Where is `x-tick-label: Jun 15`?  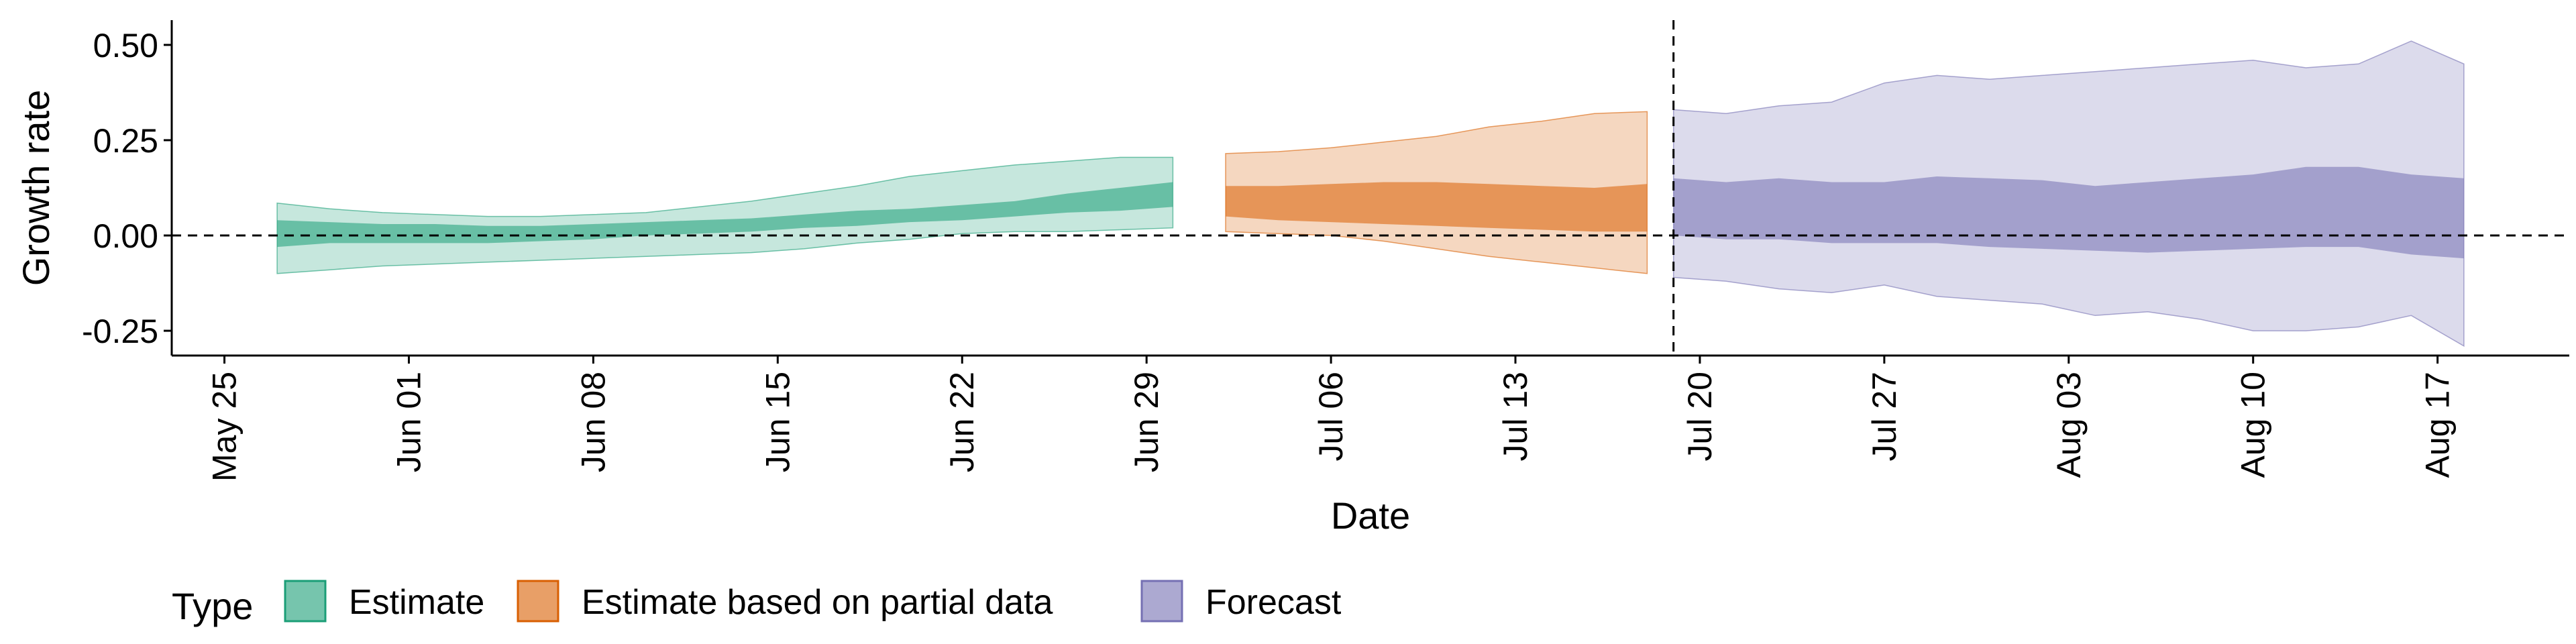
x-tick-label: Jun 15 is located at coordinates (777, 422).